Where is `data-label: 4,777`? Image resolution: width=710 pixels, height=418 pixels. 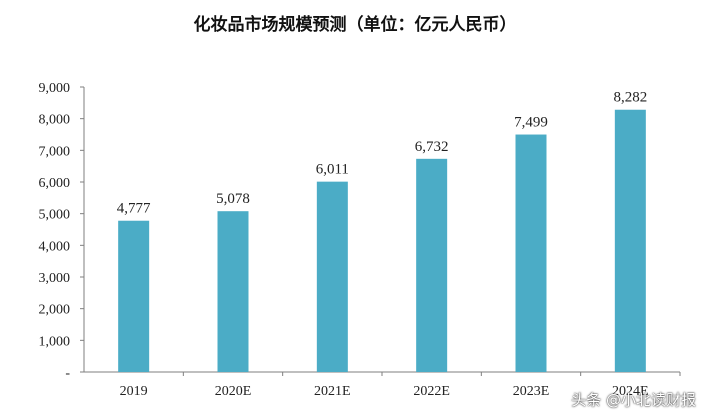
data-label: 4,777 is located at coordinates (134, 209).